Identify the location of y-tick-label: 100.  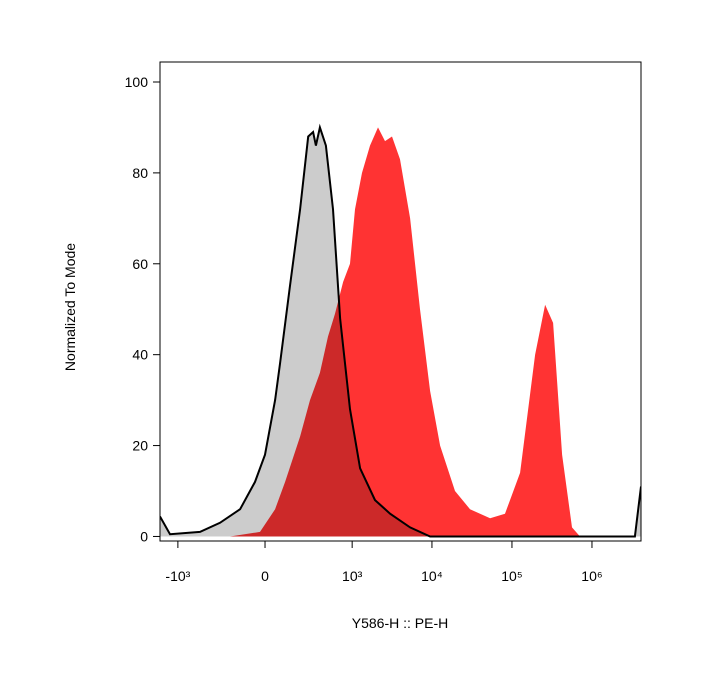
(137, 82).